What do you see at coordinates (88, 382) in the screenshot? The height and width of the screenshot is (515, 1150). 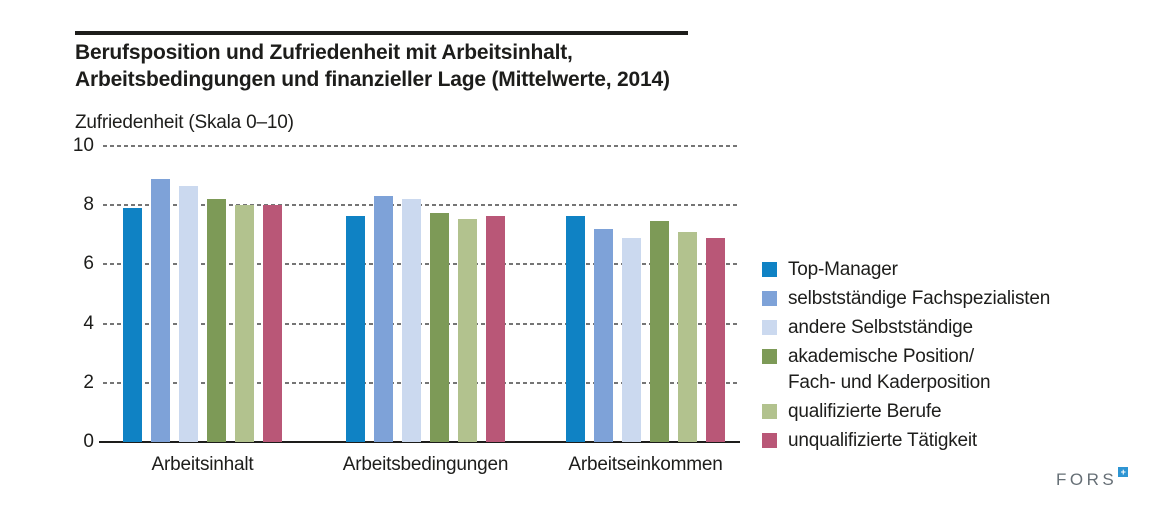 I see `y-tick-label: 2` at bounding box center [88, 382].